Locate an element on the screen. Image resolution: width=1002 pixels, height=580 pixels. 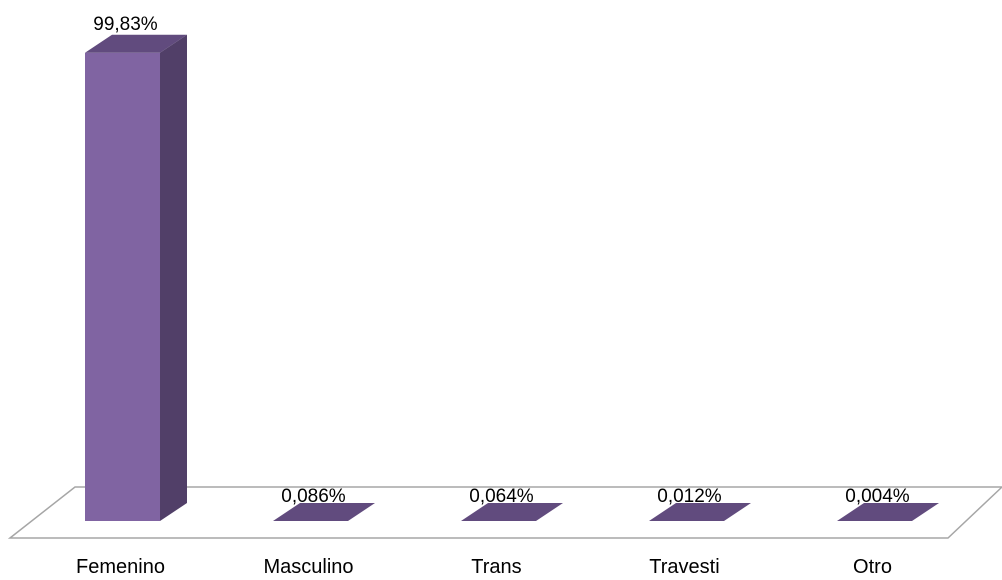
data-label: 0,064% is located at coordinates (501, 496).